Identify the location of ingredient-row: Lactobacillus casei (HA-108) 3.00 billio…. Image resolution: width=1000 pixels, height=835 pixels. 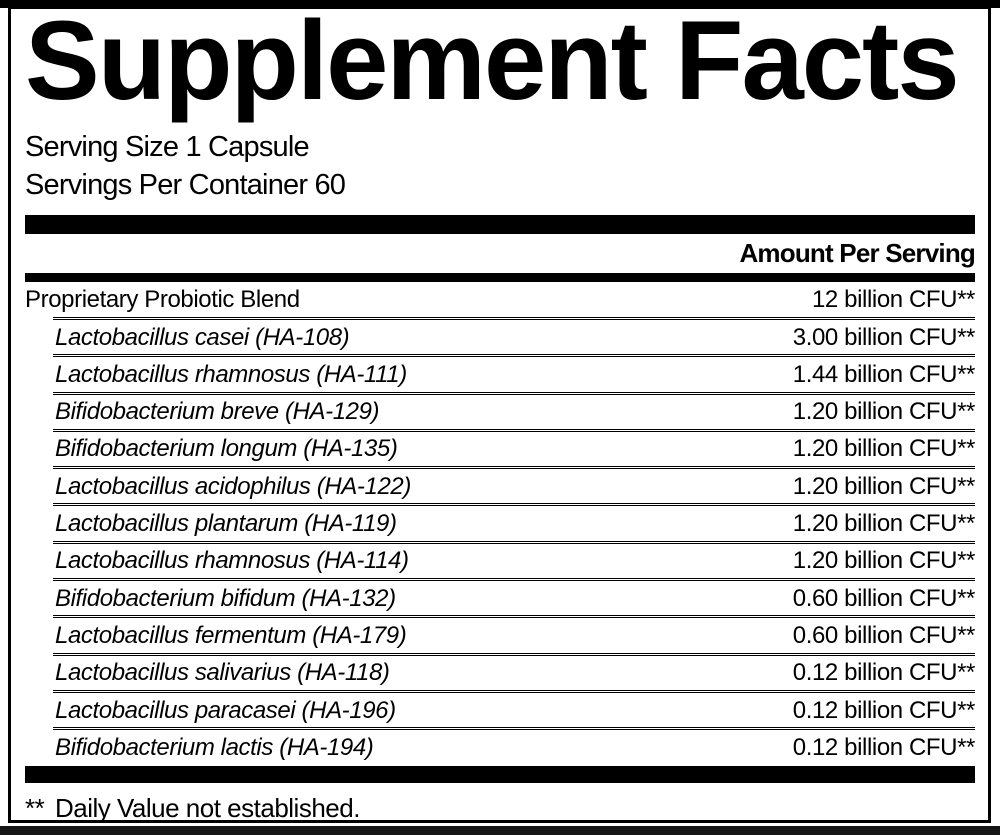
(500, 336).